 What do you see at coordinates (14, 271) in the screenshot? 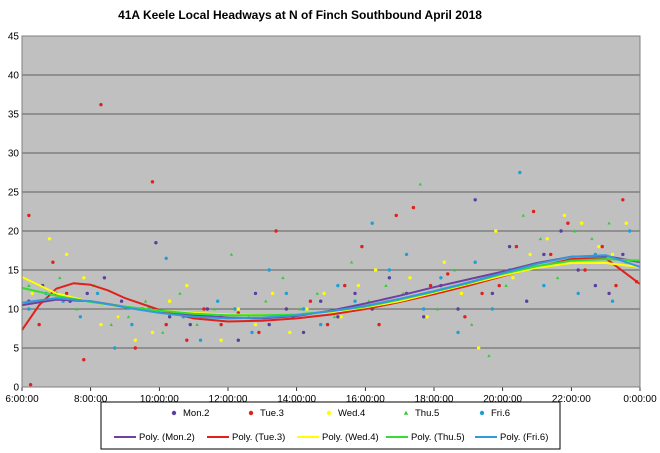
I see `y-tick-label: 15` at bounding box center [14, 271].